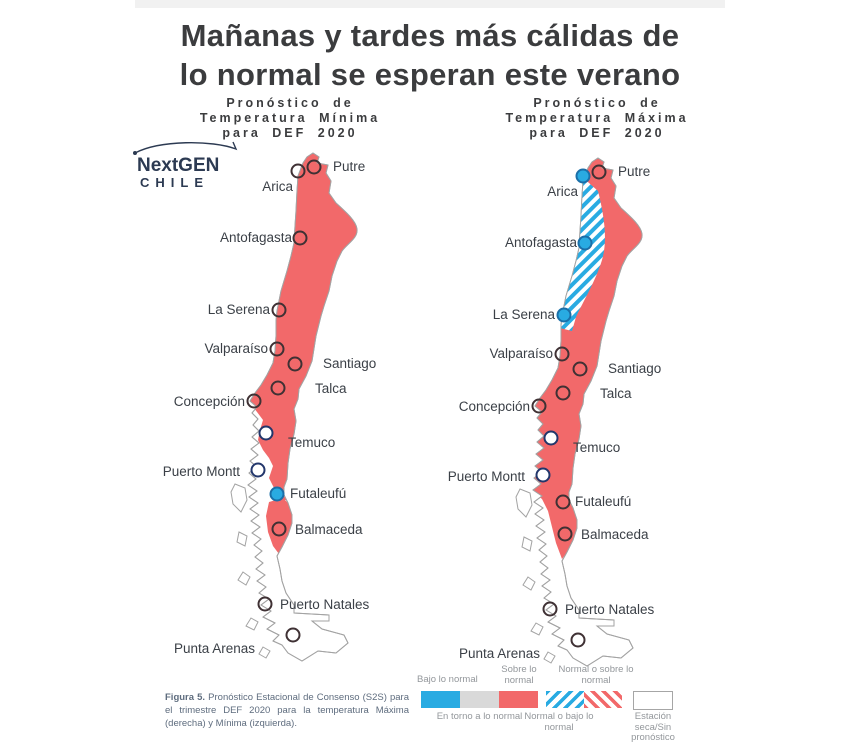 Image resolution: width=862 pixels, height=751 pixels. I want to click on map-title-minima-line2: Temperatura Mínima, so click(290, 118).